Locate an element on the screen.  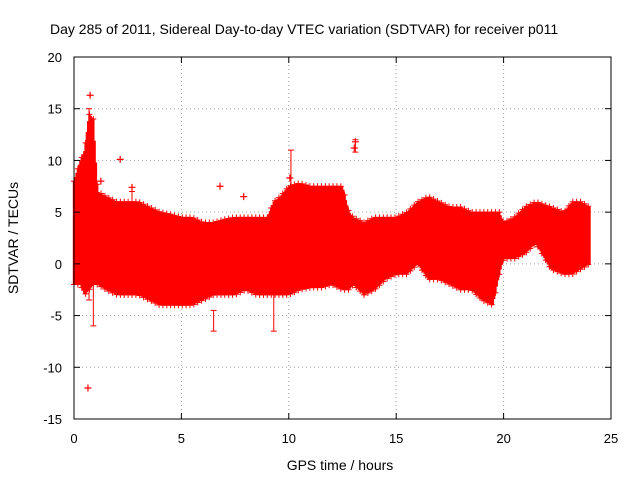
y-tick-label: -10 is located at coordinates (52, 367).